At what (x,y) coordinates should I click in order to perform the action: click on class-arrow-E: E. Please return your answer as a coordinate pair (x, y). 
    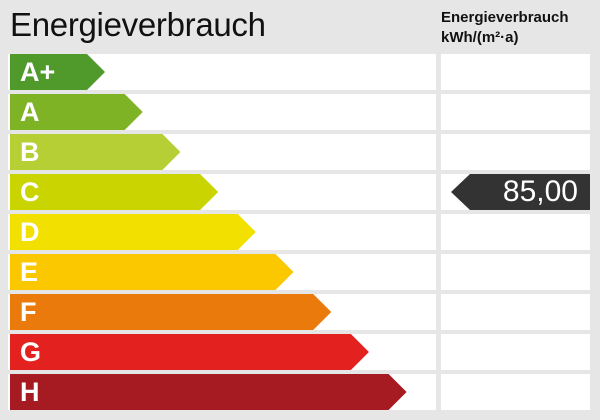
    Looking at the image, I should click on (152, 272).